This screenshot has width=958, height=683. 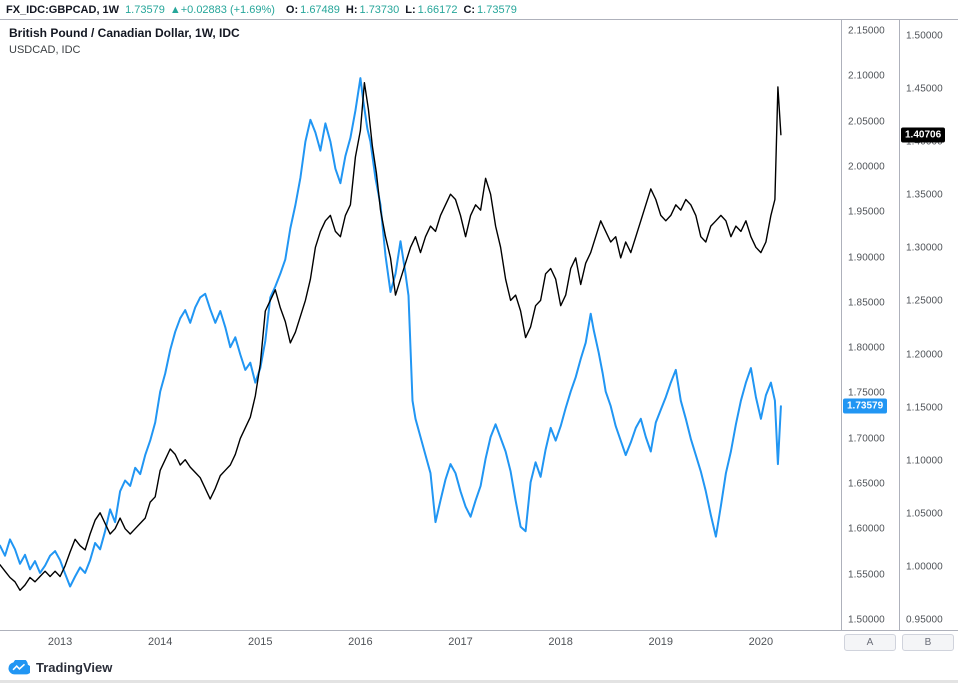 What do you see at coordinates (866, 76) in the screenshot?
I see `gbpcad-price-tick: 2.10000` at bounding box center [866, 76].